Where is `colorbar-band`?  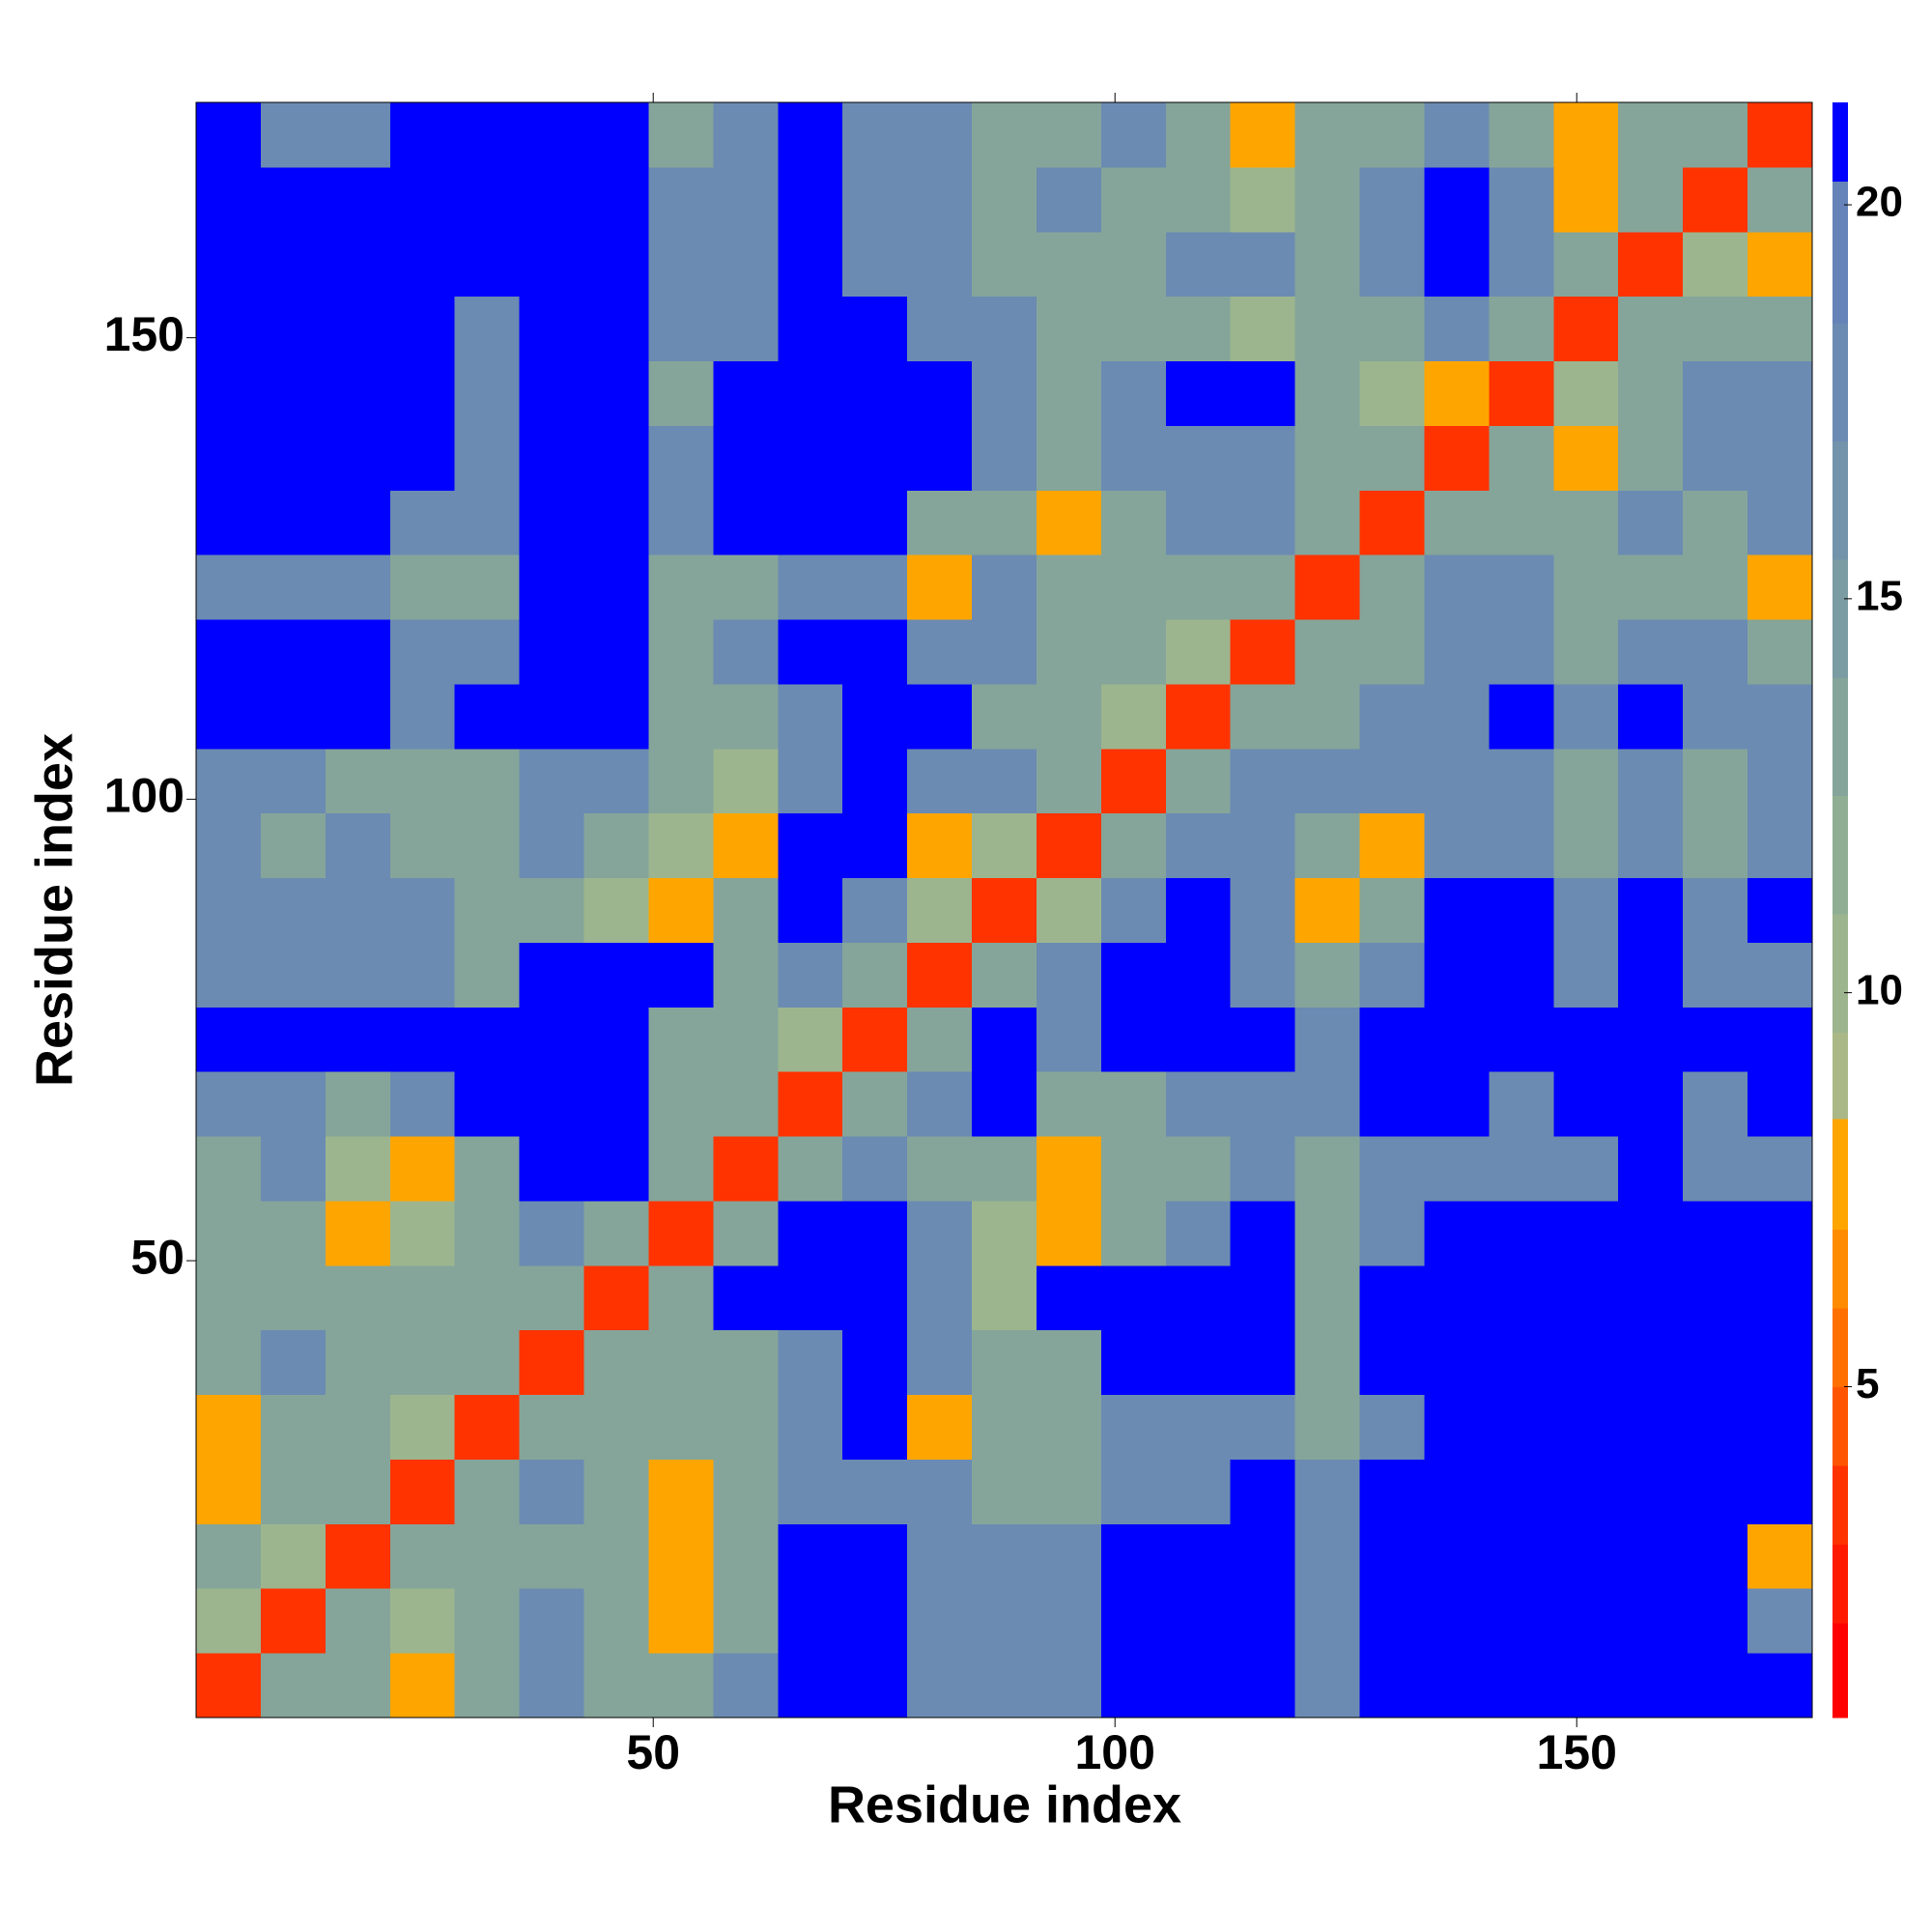 colorbar-band is located at coordinates (1840, 142).